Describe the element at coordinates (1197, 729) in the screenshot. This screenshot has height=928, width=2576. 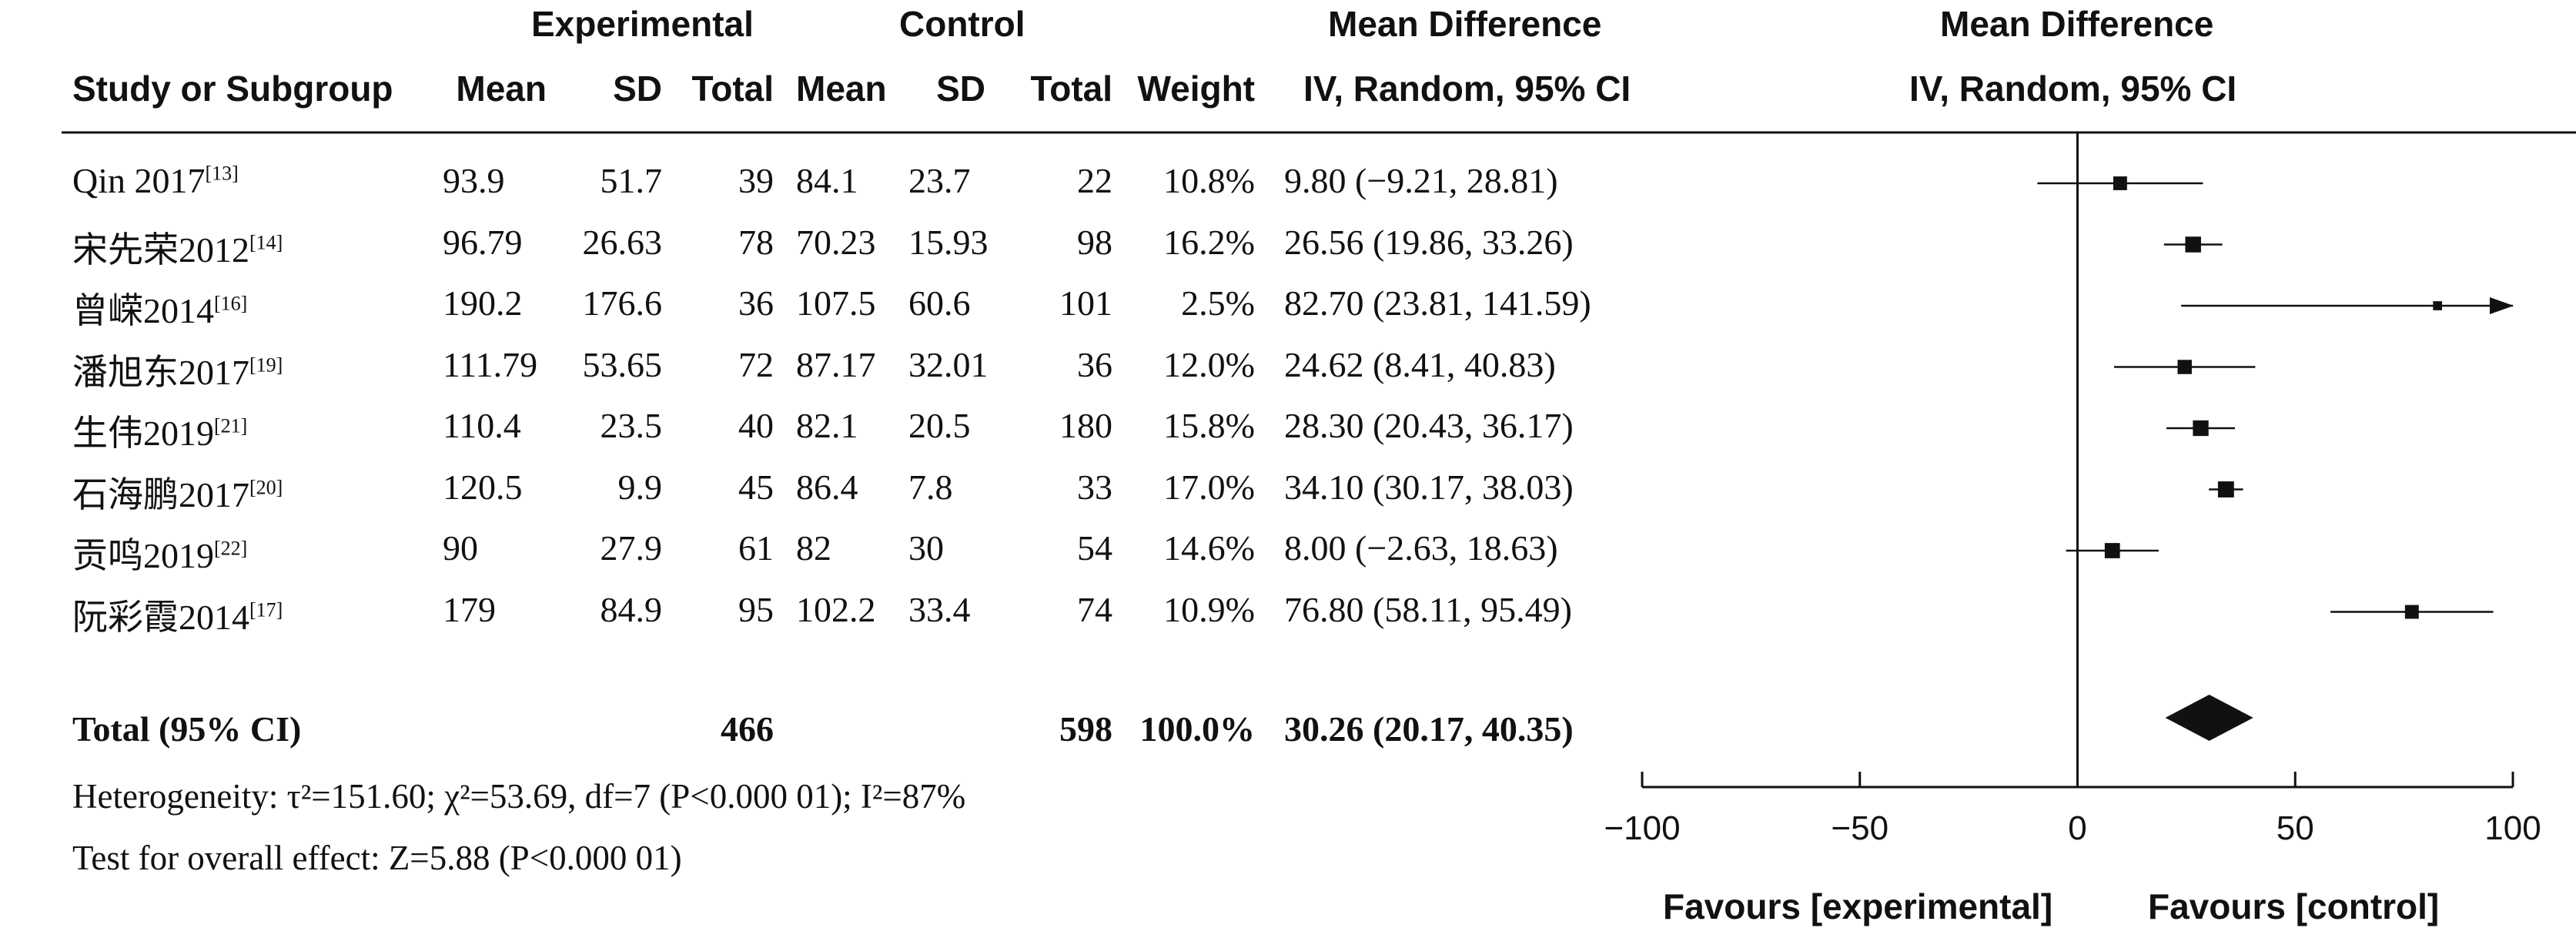
I see `total-weight-value: 100.0%` at that location.